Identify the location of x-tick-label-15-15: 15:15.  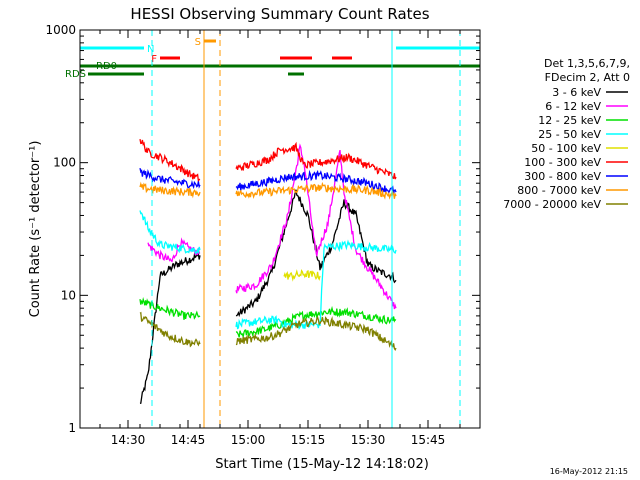
(308, 440).